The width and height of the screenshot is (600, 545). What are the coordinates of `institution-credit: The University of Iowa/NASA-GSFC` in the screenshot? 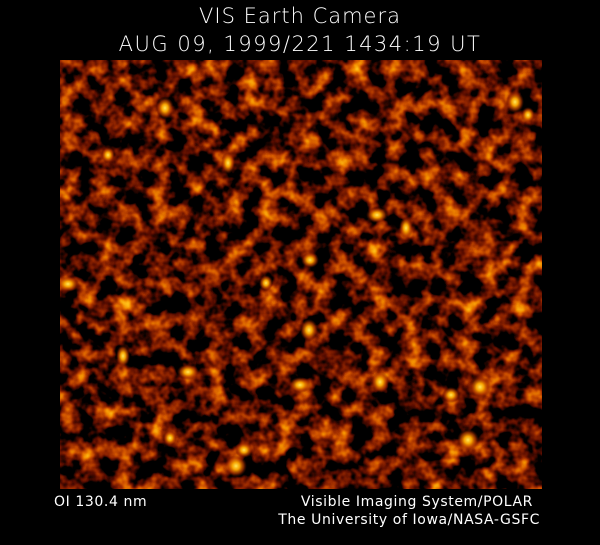 It's located at (409, 520).